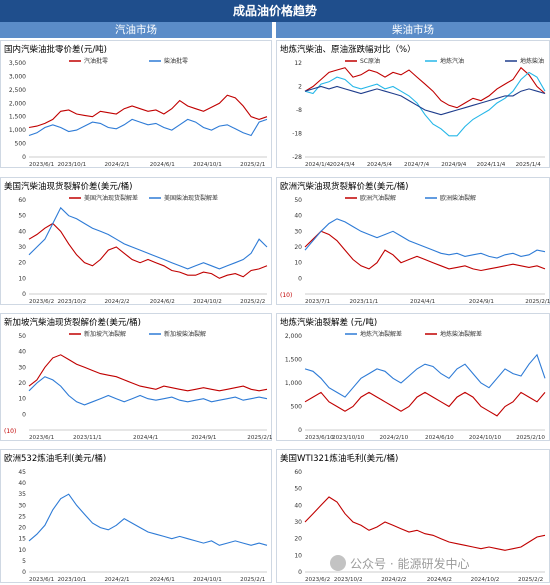 This screenshot has width=550, height=585. Describe the element at coordinates (22, 494) in the screenshot. I see `y-tick-label: 35` at that location.